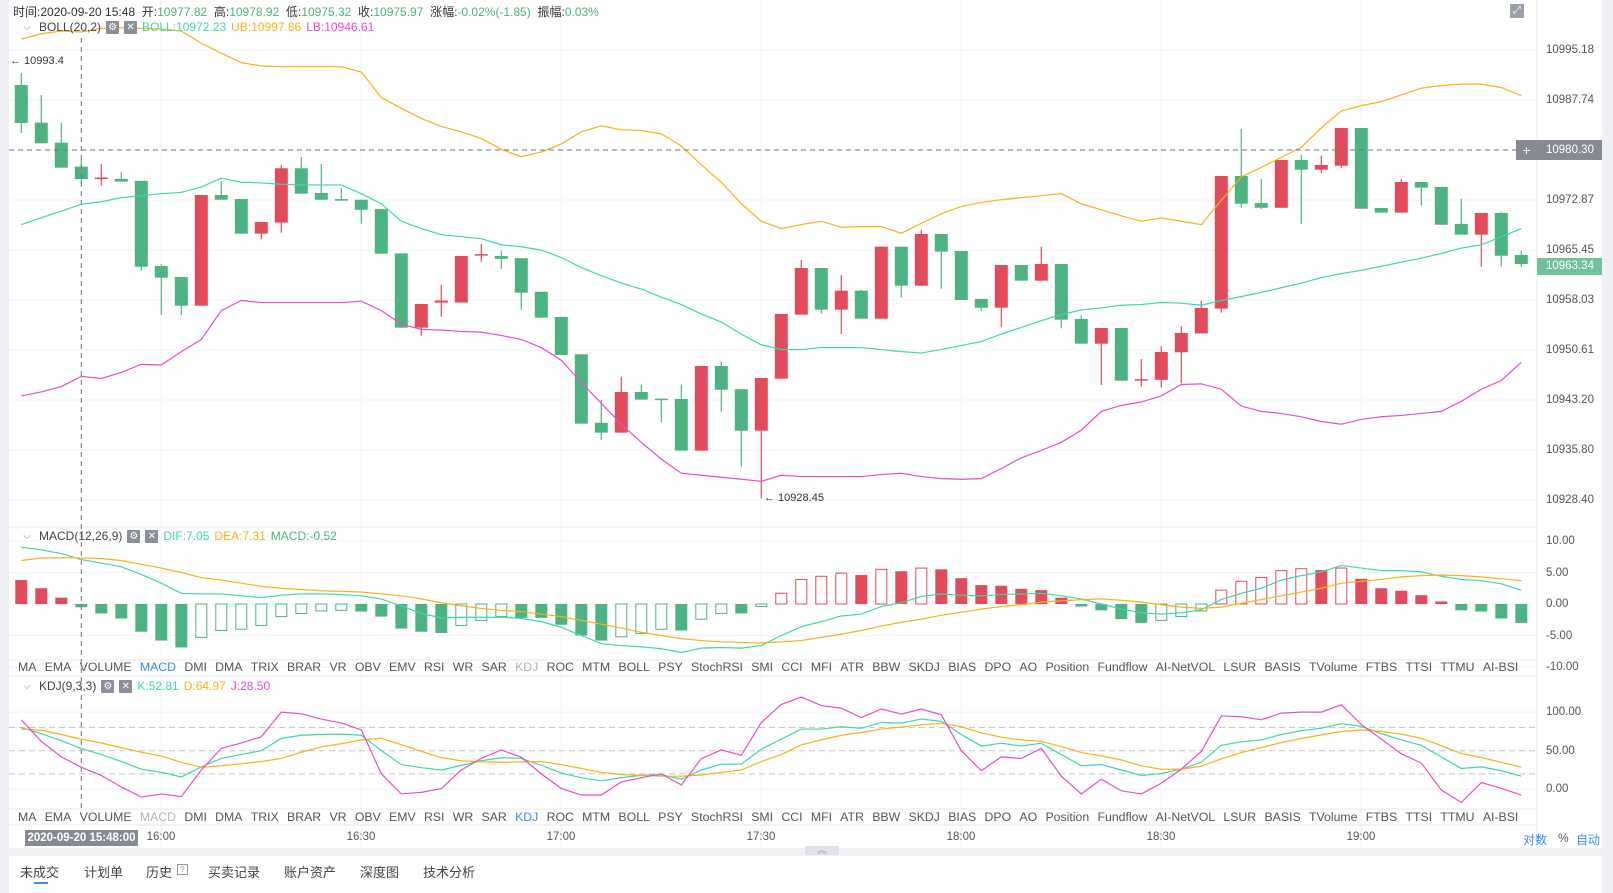 The height and width of the screenshot is (893, 1613). What do you see at coordinates (104, 872) in the screenshot?
I see `tab-plan-orders: 计划单` at bounding box center [104, 872].